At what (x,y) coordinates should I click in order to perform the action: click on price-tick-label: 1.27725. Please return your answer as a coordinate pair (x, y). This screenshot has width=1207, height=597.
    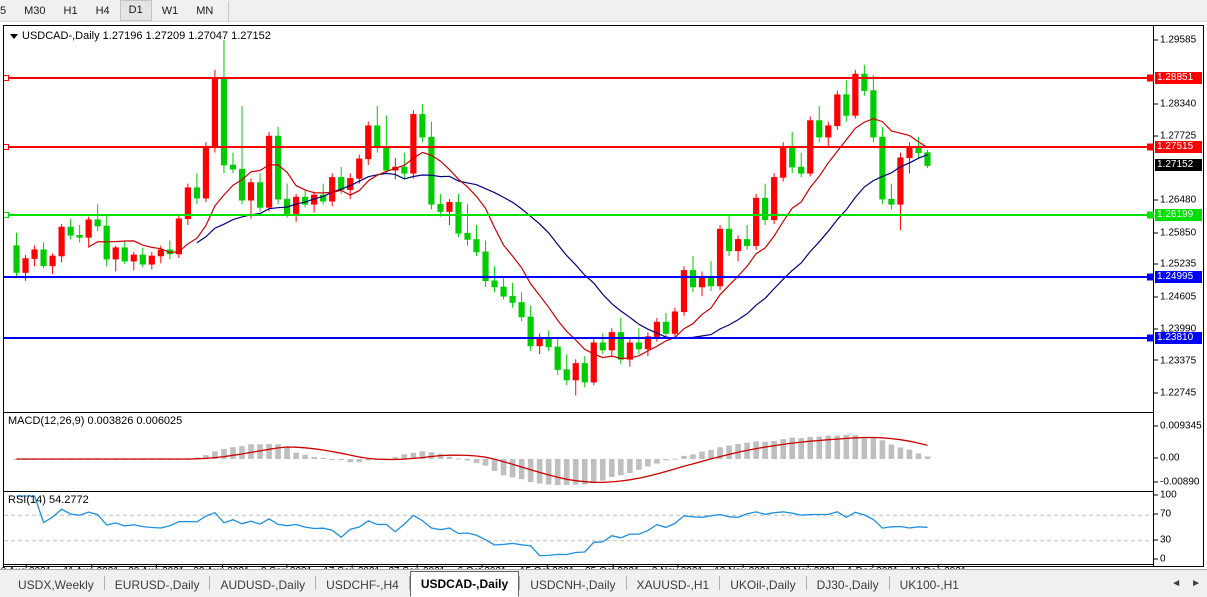
    Looking at the image, I should click on (1178, 136).